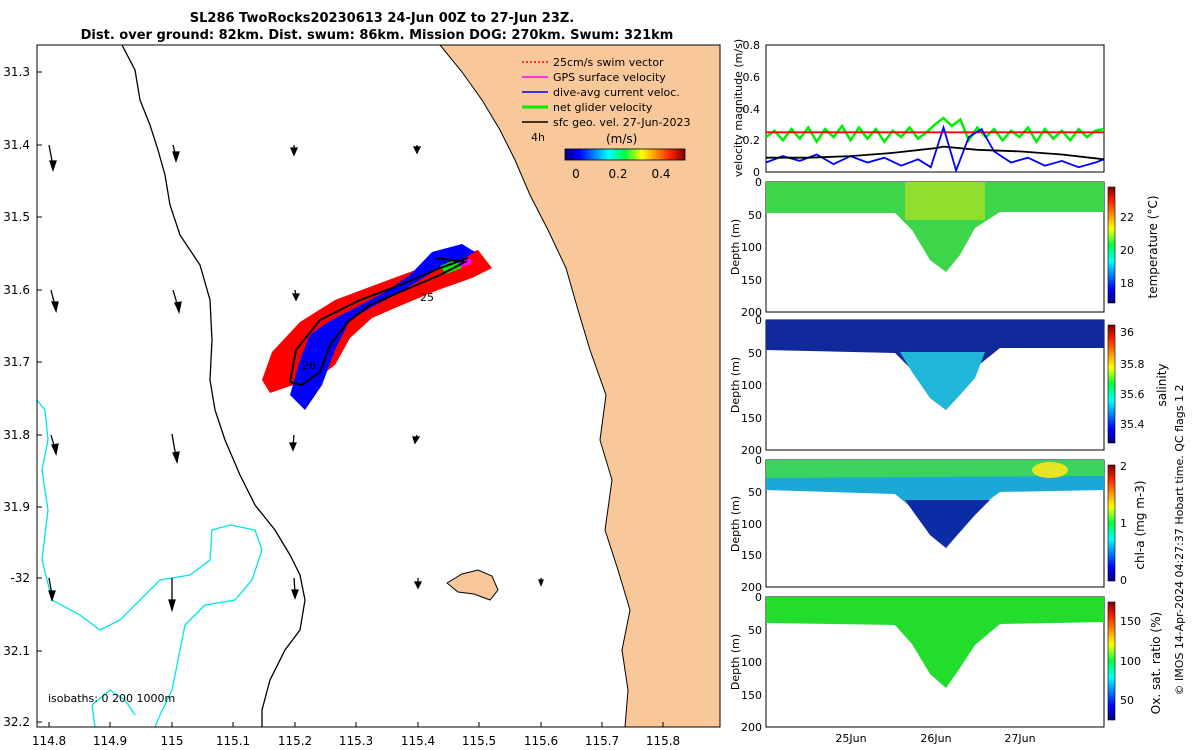  Describe the element at coordinates (609, 77) in the screenshot. I see `svg-text: GPS surface velocity` at that location.